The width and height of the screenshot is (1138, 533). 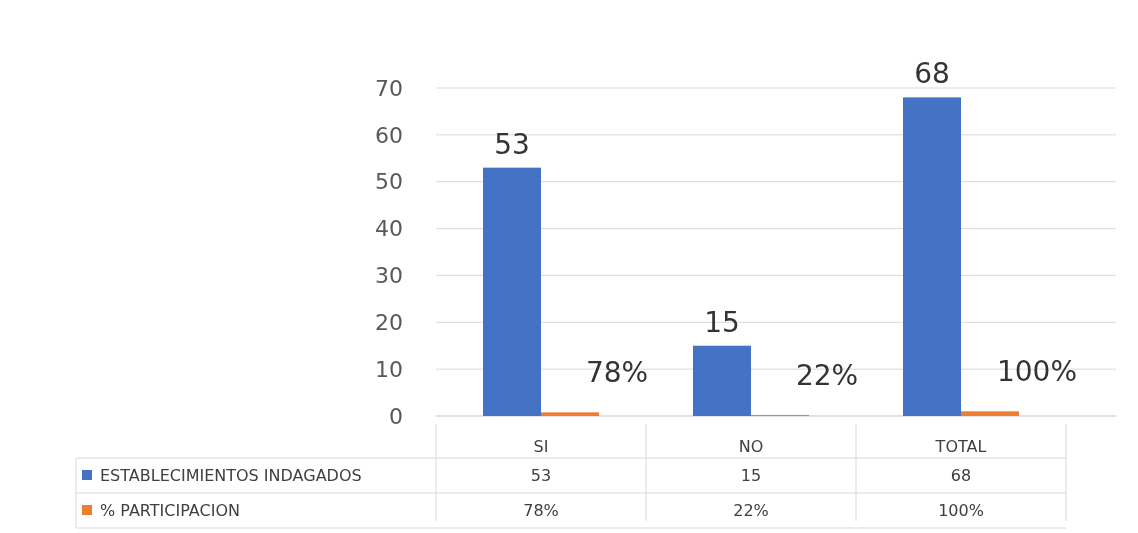 What do you see at coordinates (827, 375) in the screenshot?
I see `text: 22%` at bounding box center [827, 375].